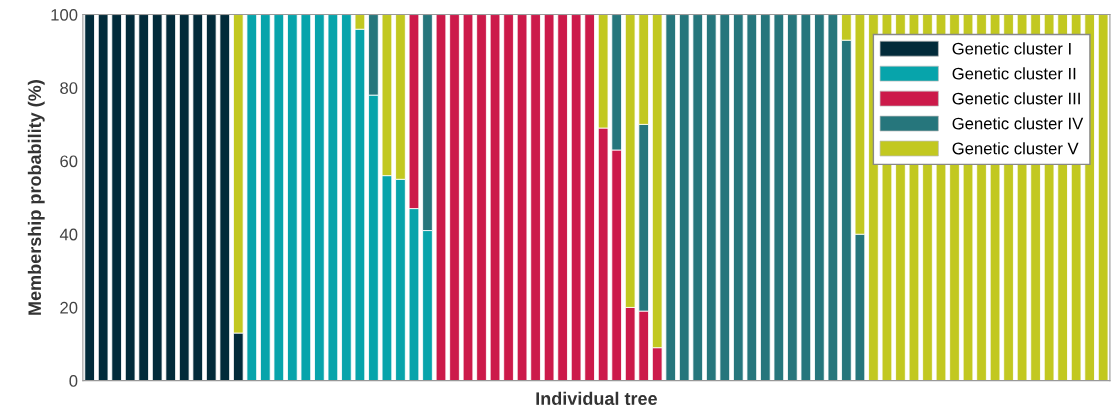 The width and height of the screenshot is (1120, 416). Describe the element at coordinates (69, 88) in the screenshot. I see `y-tick-label: 80` at that location.